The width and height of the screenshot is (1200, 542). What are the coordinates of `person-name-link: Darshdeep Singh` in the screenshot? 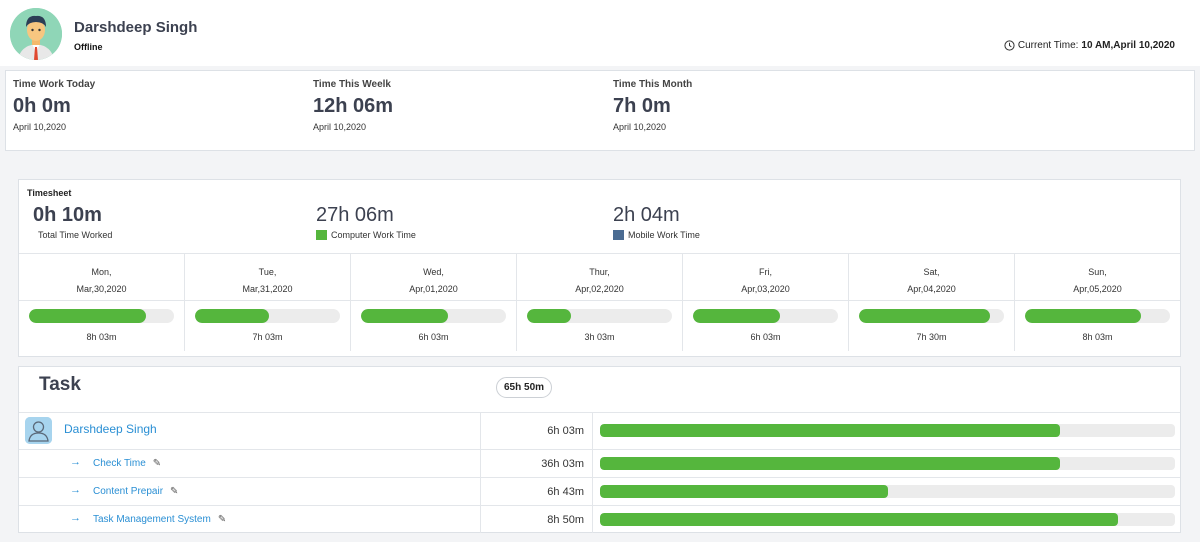 It's located at (110, 429).